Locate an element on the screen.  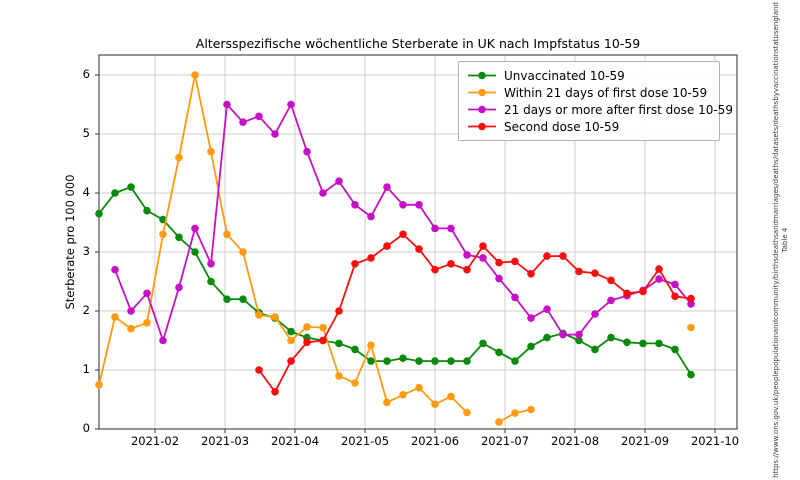
x-tick-label: 2021-10 is located at coordinates (715, 441).